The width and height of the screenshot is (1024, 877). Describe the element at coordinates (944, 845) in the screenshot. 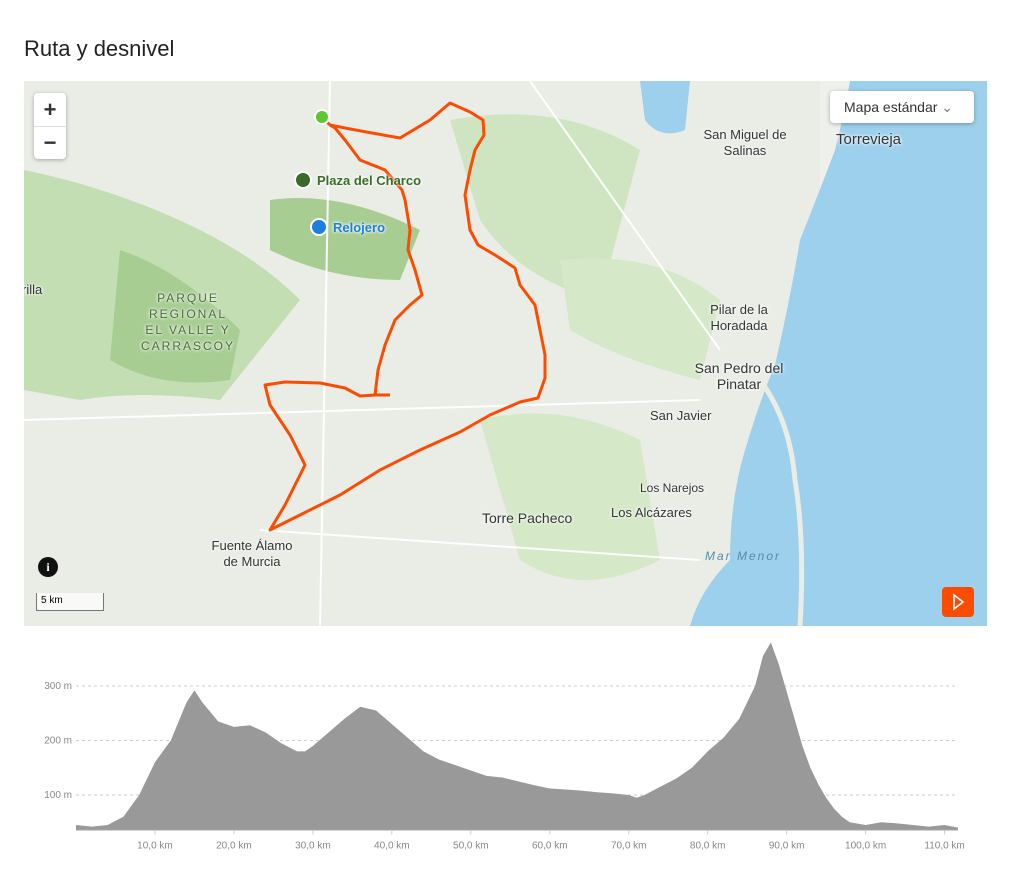

I see `x-tick-label: 110,0 km` at that location.